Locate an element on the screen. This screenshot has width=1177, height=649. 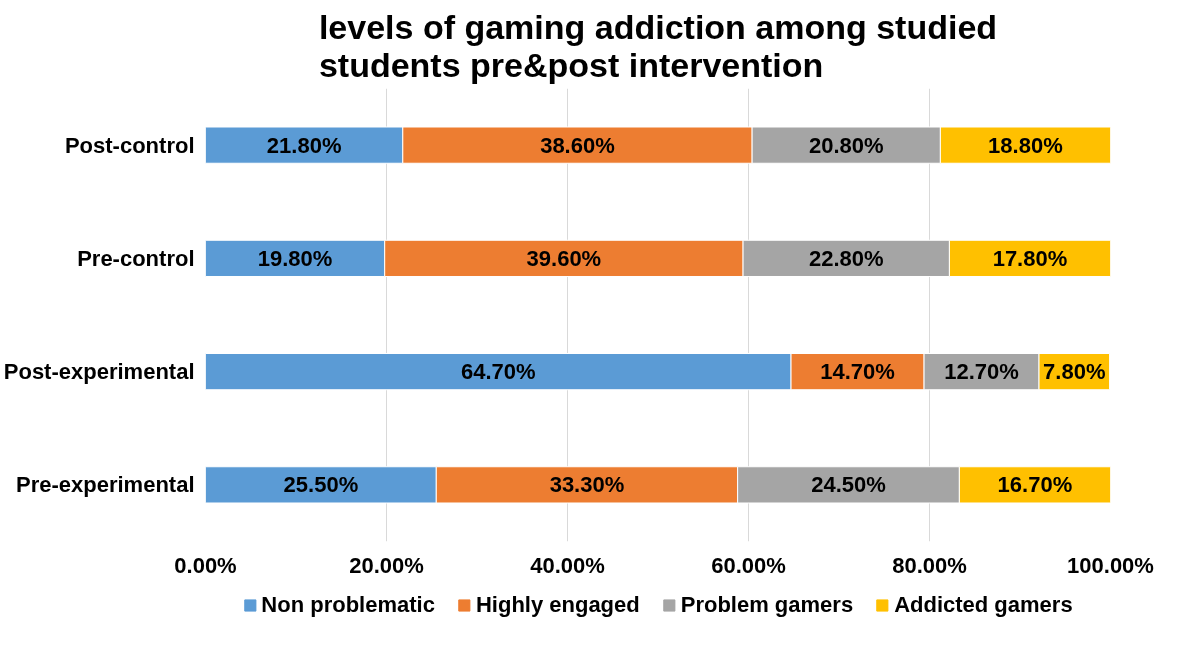
data-label: 64.70% is located at coordinates (498, 372).